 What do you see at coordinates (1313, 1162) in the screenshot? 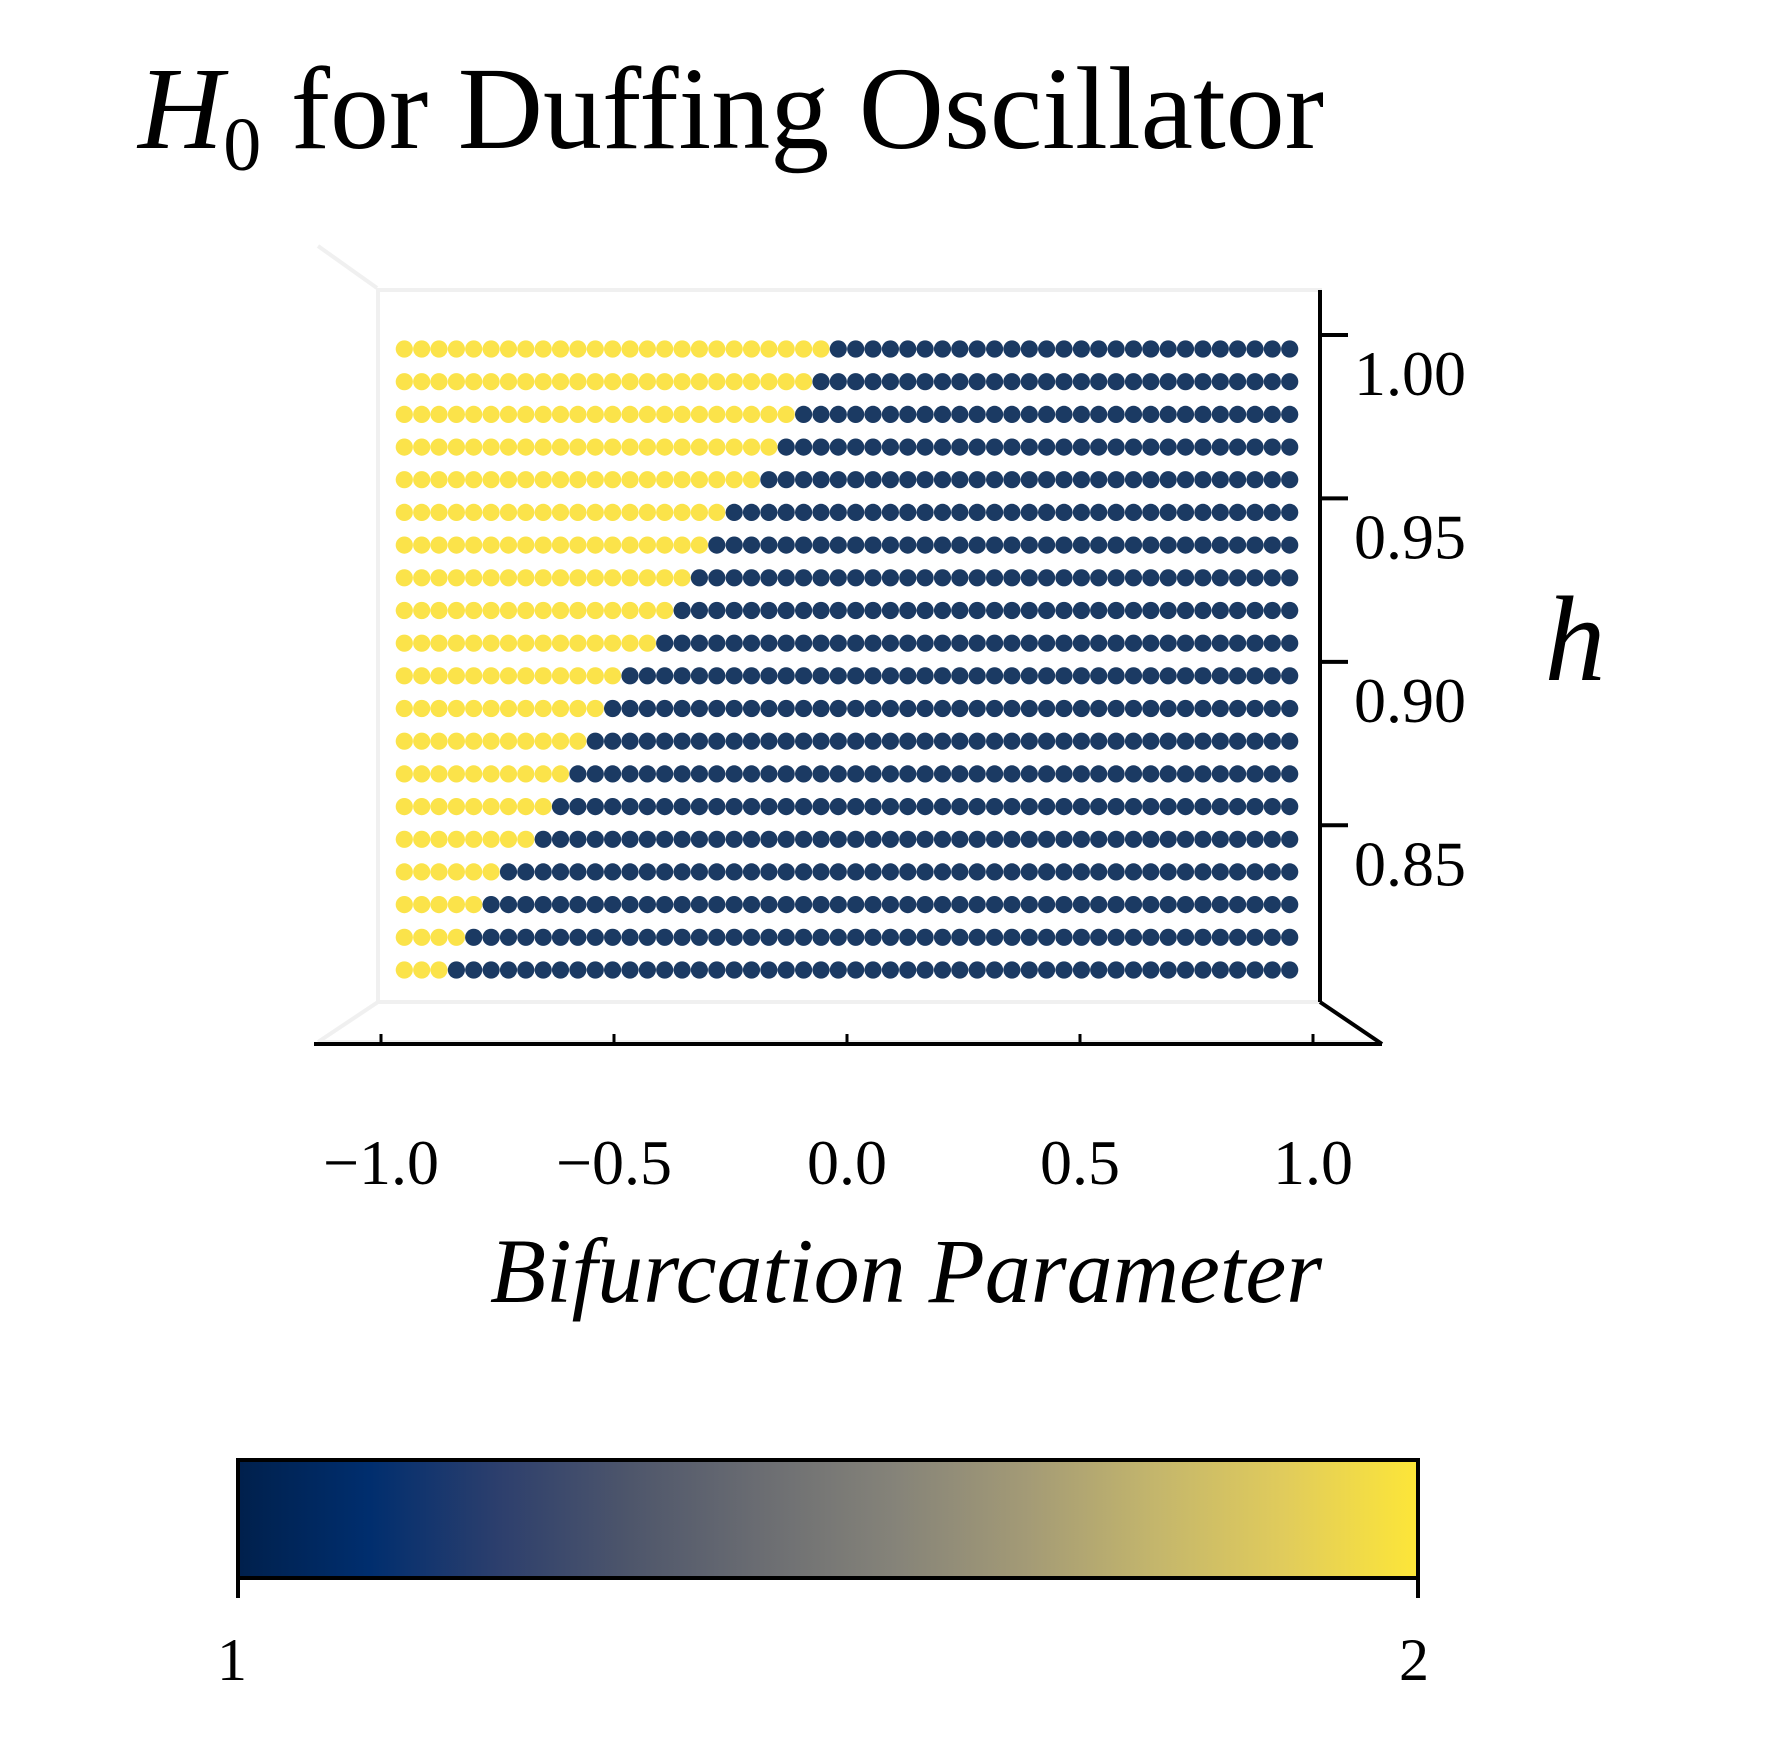
I see `x-tick-label: 1.0` at bounding box center [1313, 1162].